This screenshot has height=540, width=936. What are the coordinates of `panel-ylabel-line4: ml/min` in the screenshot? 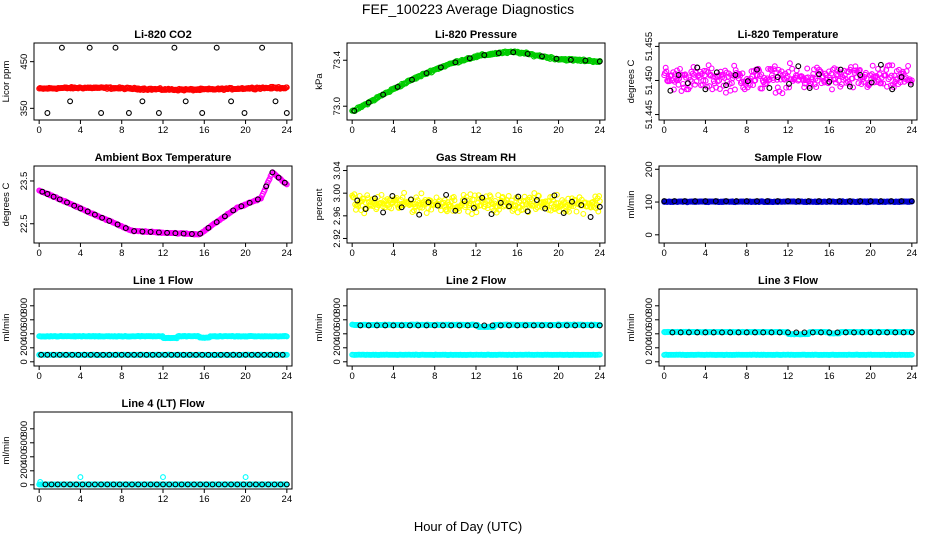 It's located at (6, 451).